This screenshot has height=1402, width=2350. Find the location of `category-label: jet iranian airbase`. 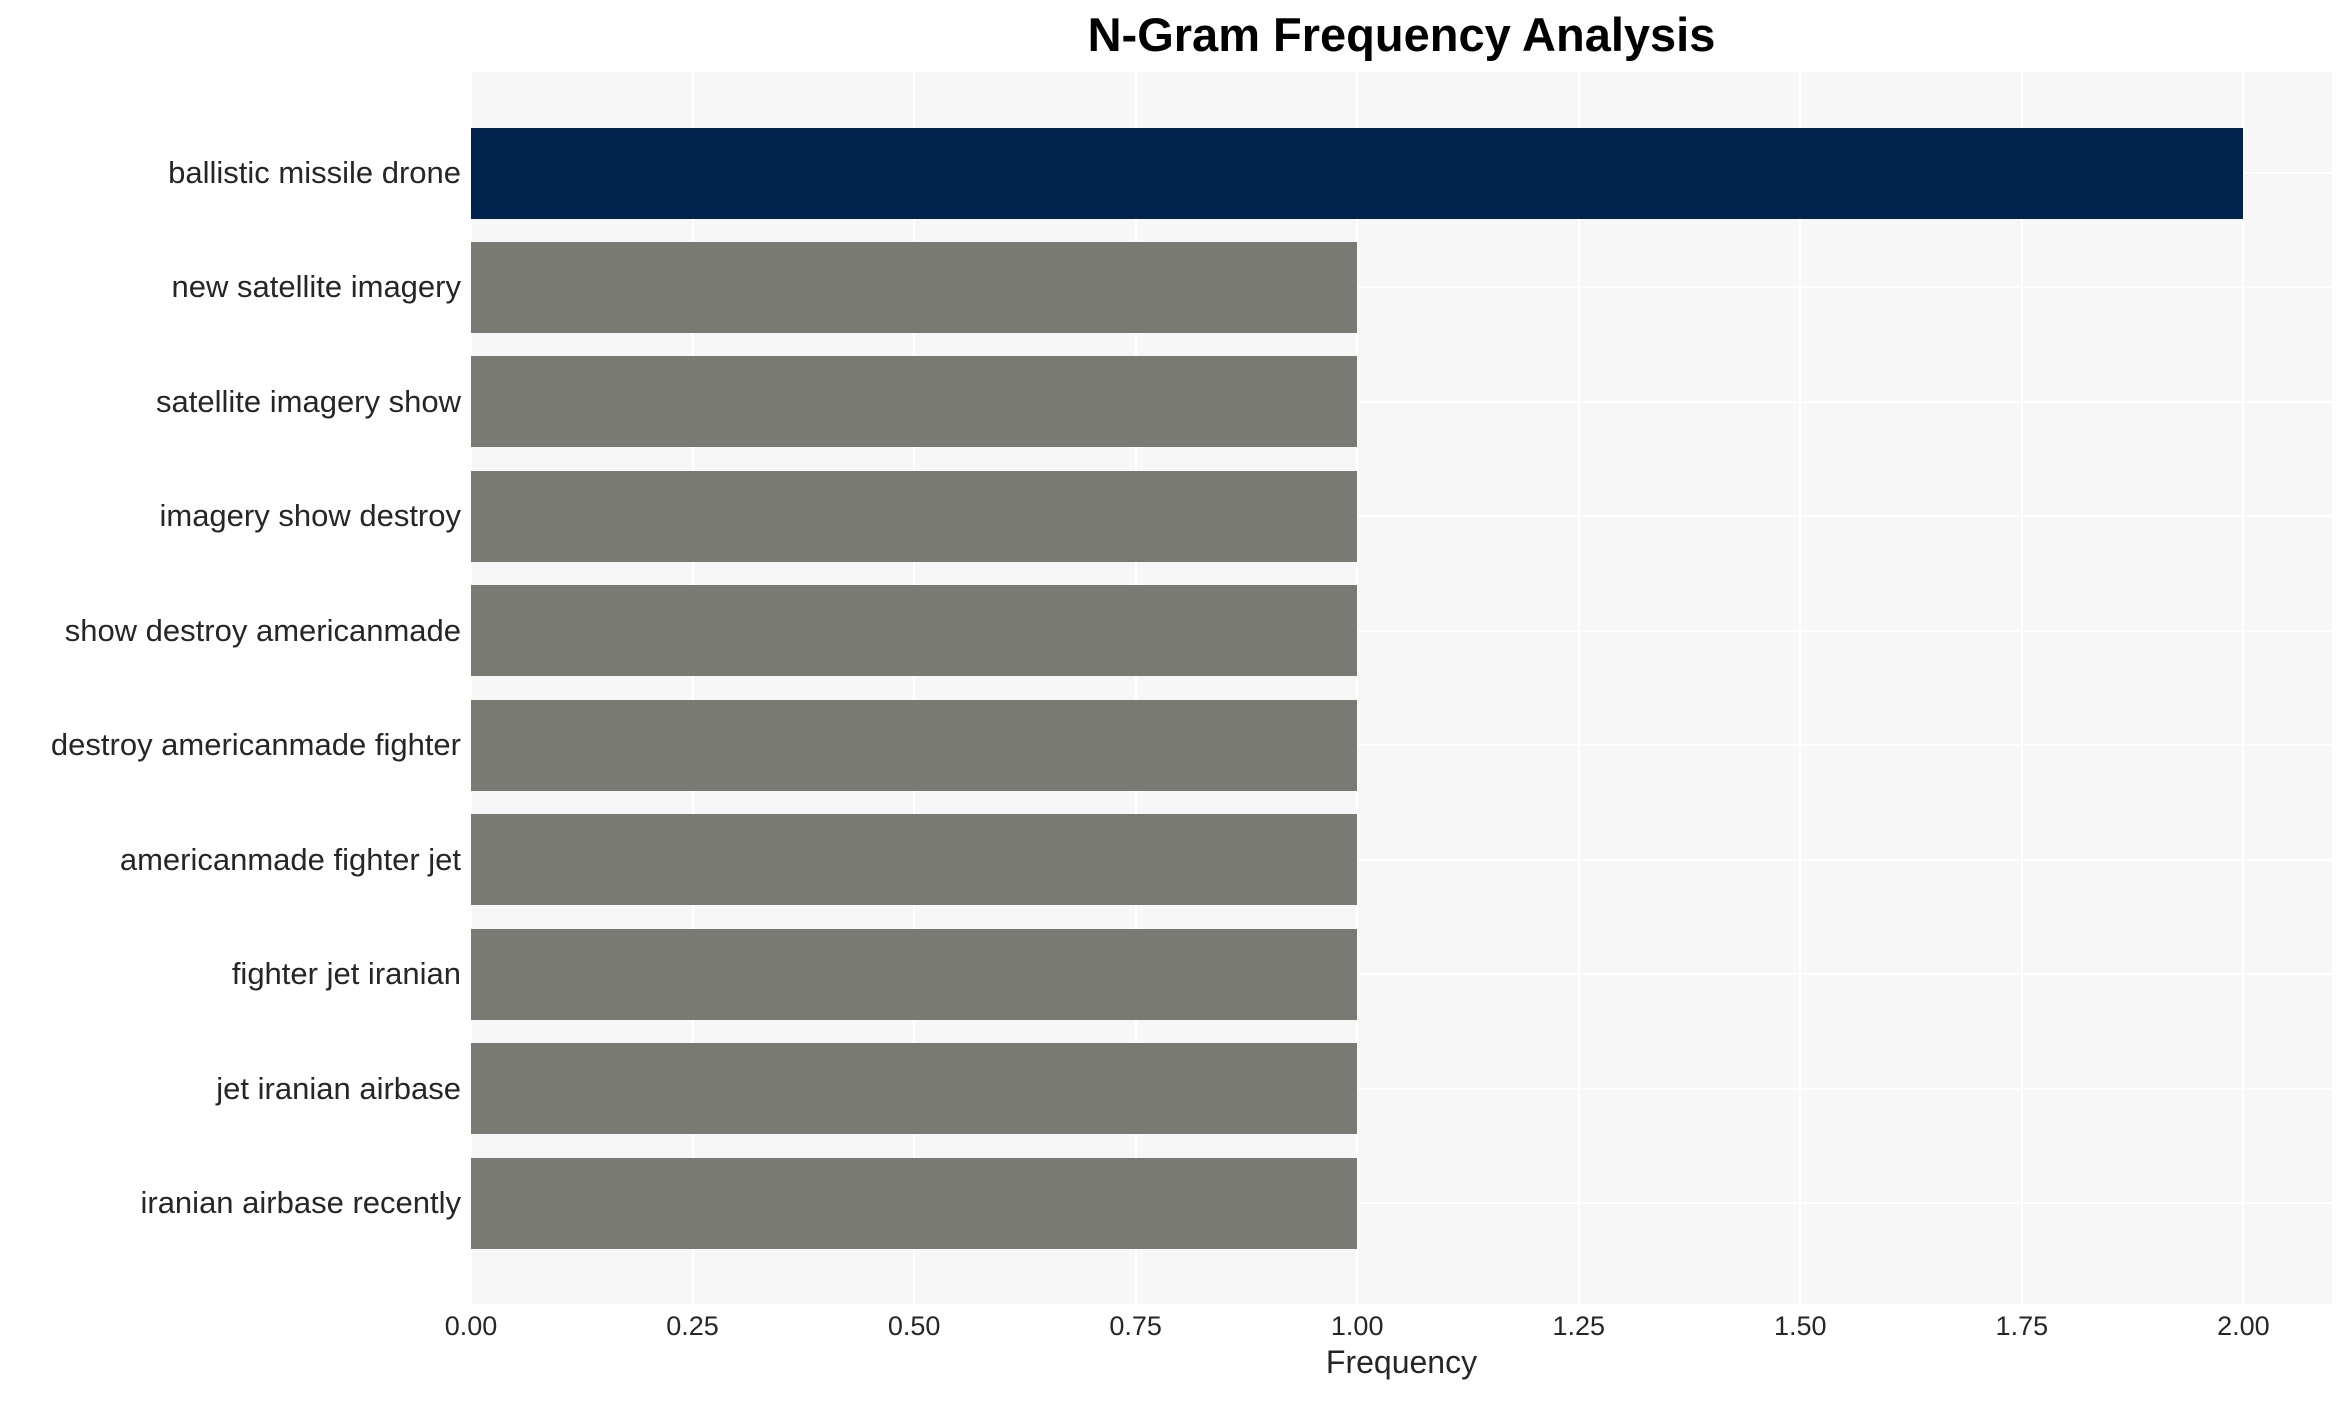

category-label: jet iranian airbase is located at coordinates (338, 1088).